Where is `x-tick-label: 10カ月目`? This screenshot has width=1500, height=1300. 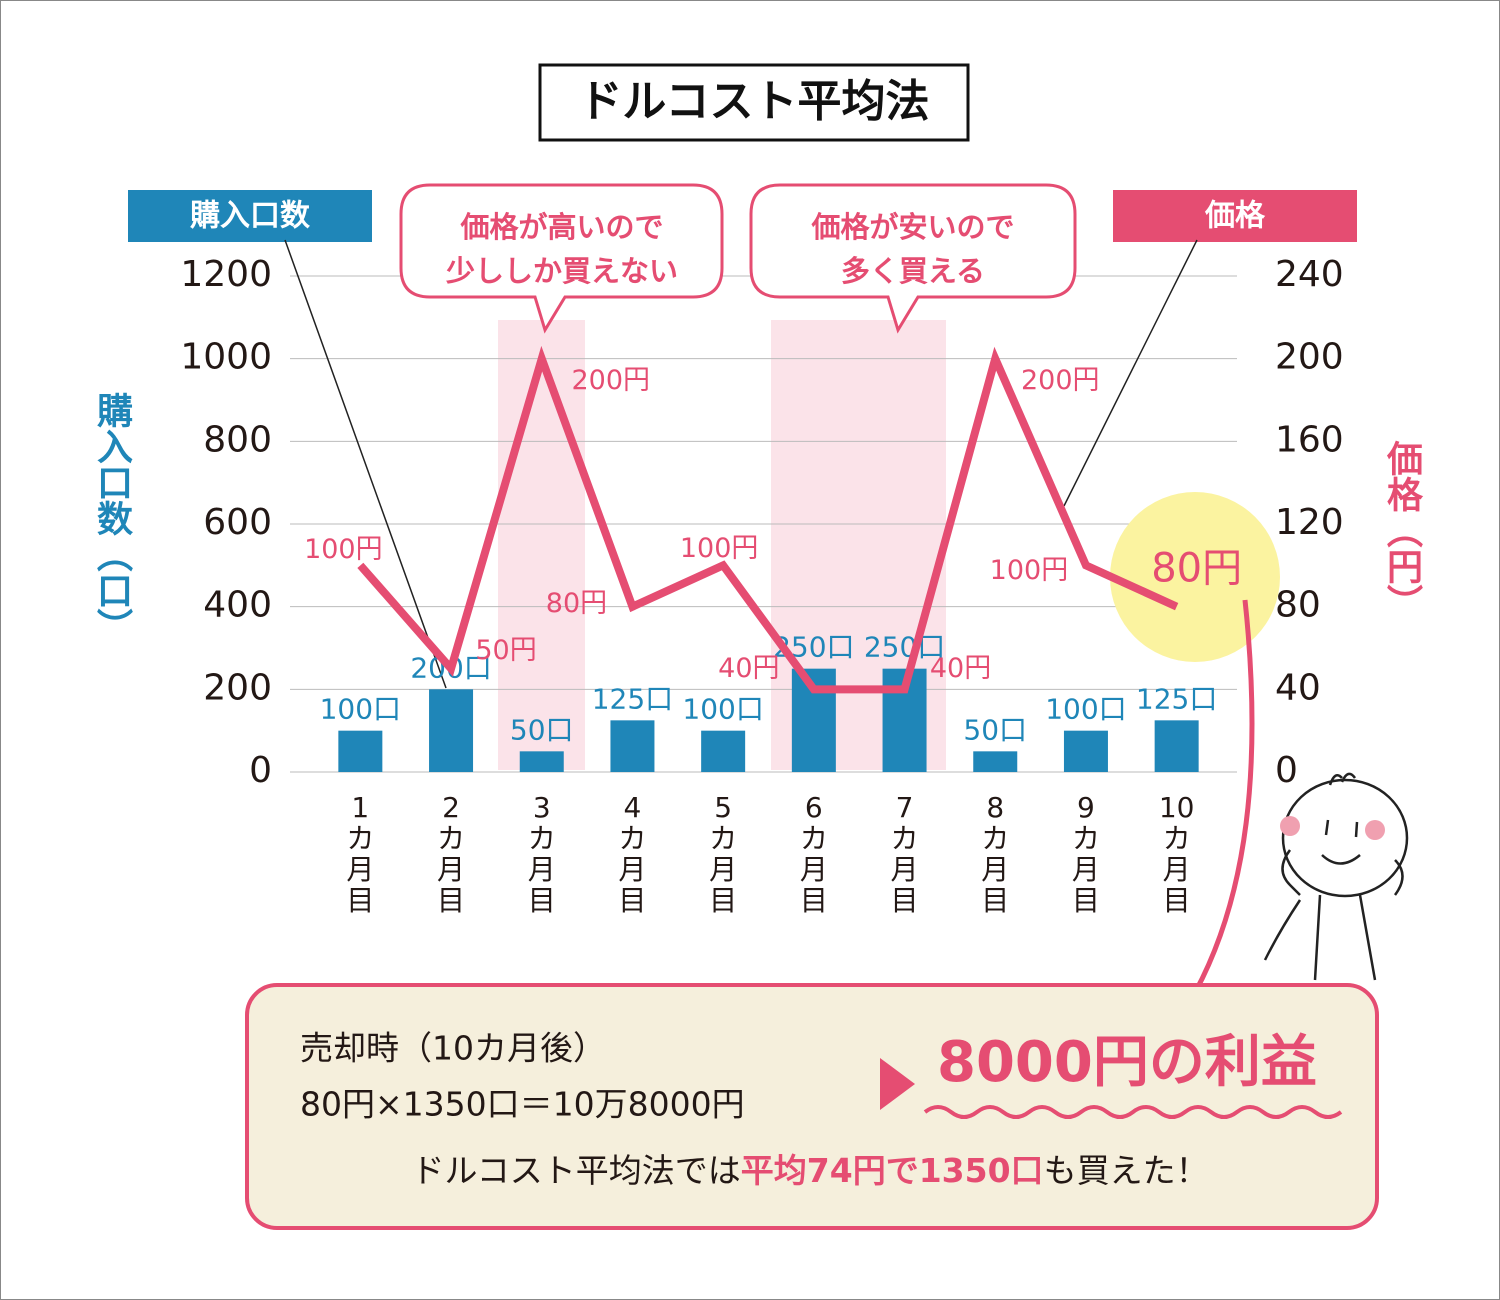 x-tick-label: 10カ月目 is located at coordinates (1176, 854).